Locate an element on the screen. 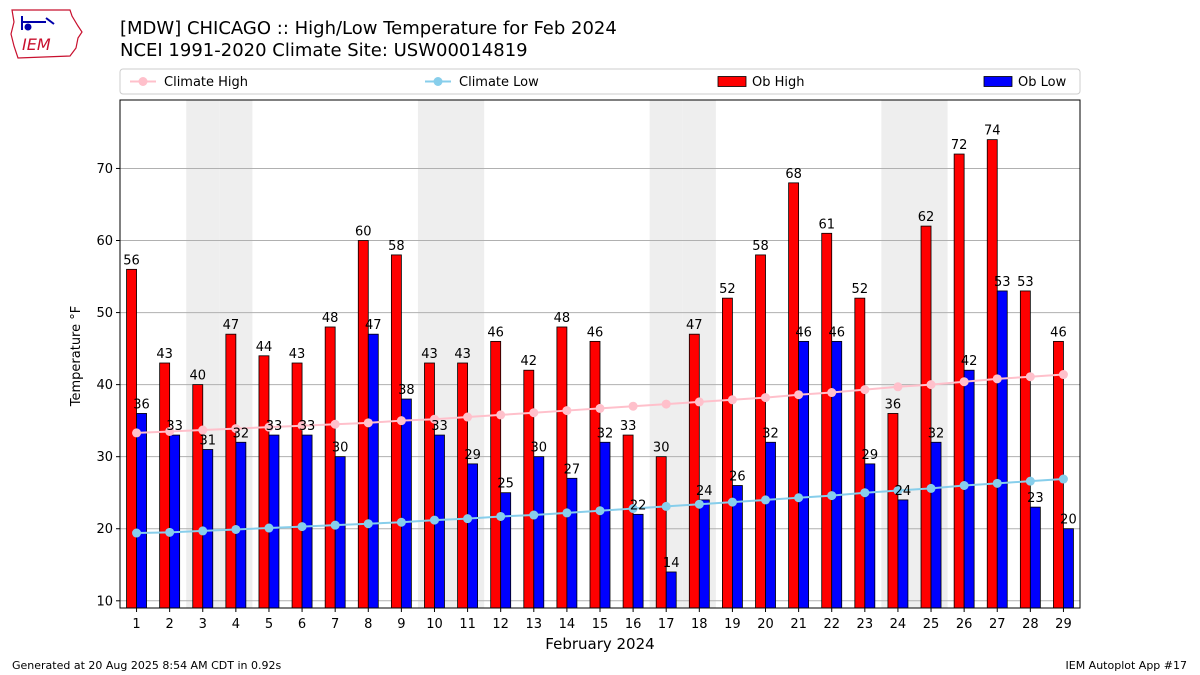  x-axis-label: February 2024 is located at coordinates (599, 644).